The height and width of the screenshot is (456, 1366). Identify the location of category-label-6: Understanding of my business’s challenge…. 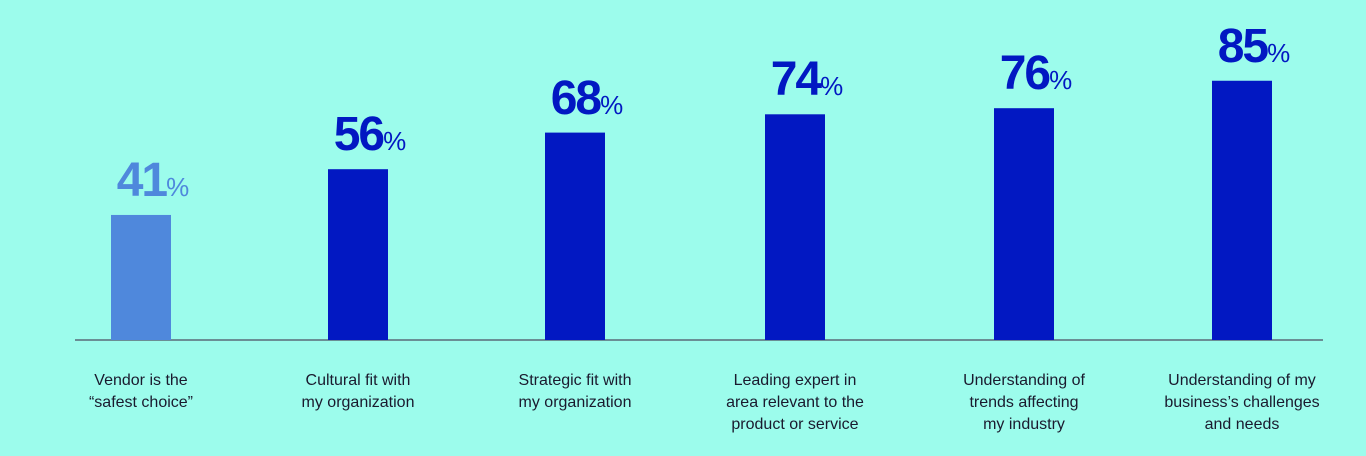
(1242, 402).